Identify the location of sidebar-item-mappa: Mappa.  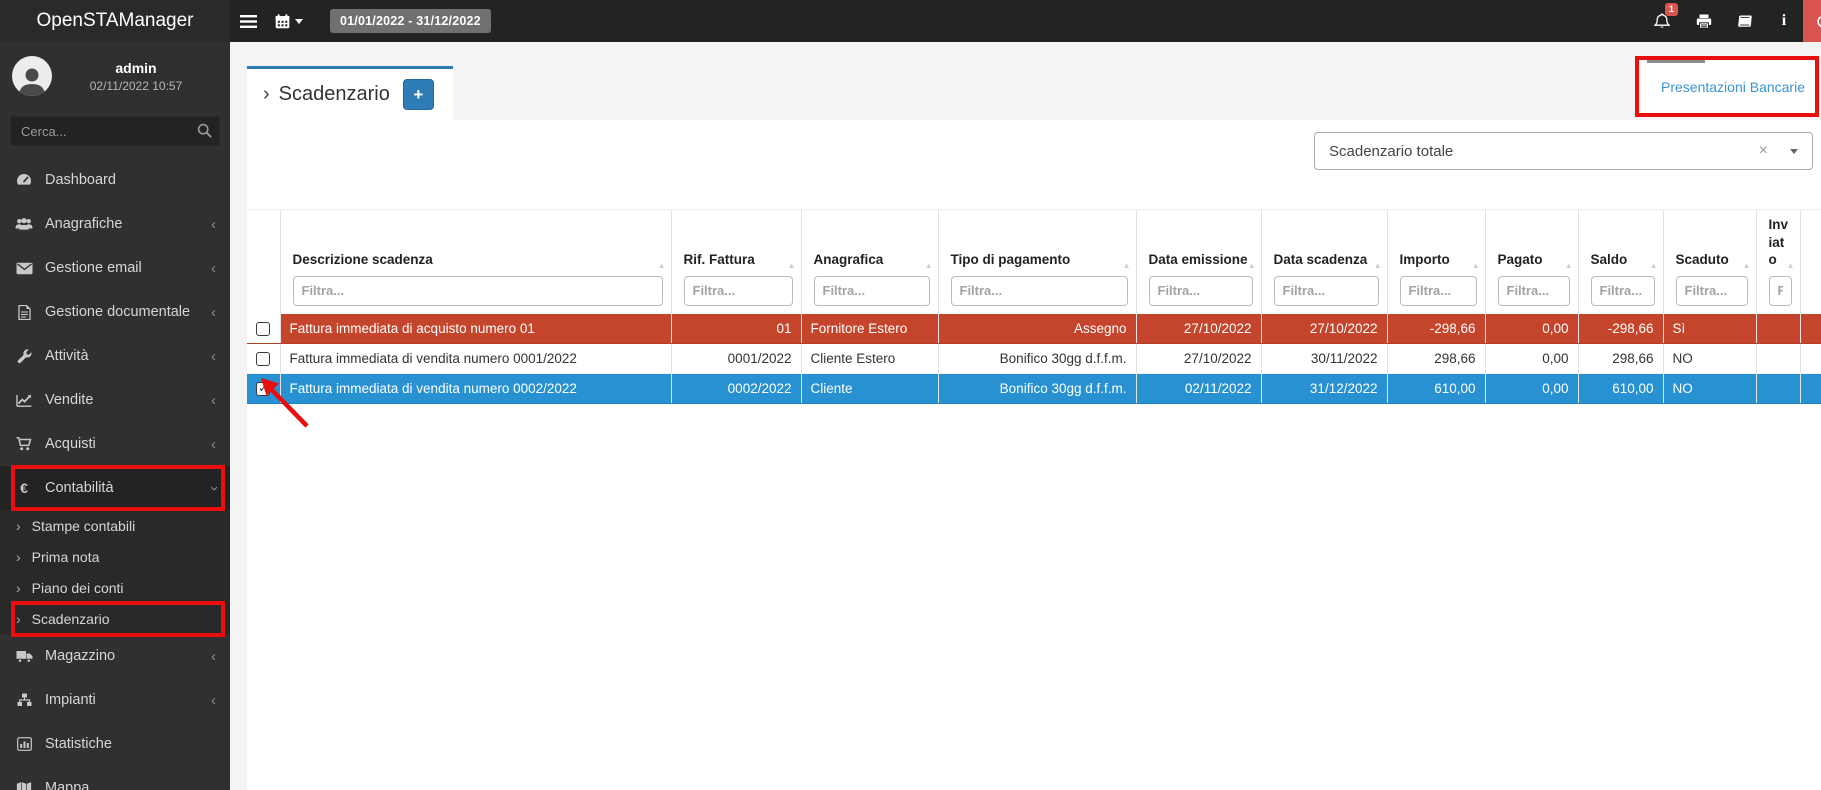
(115, 778).